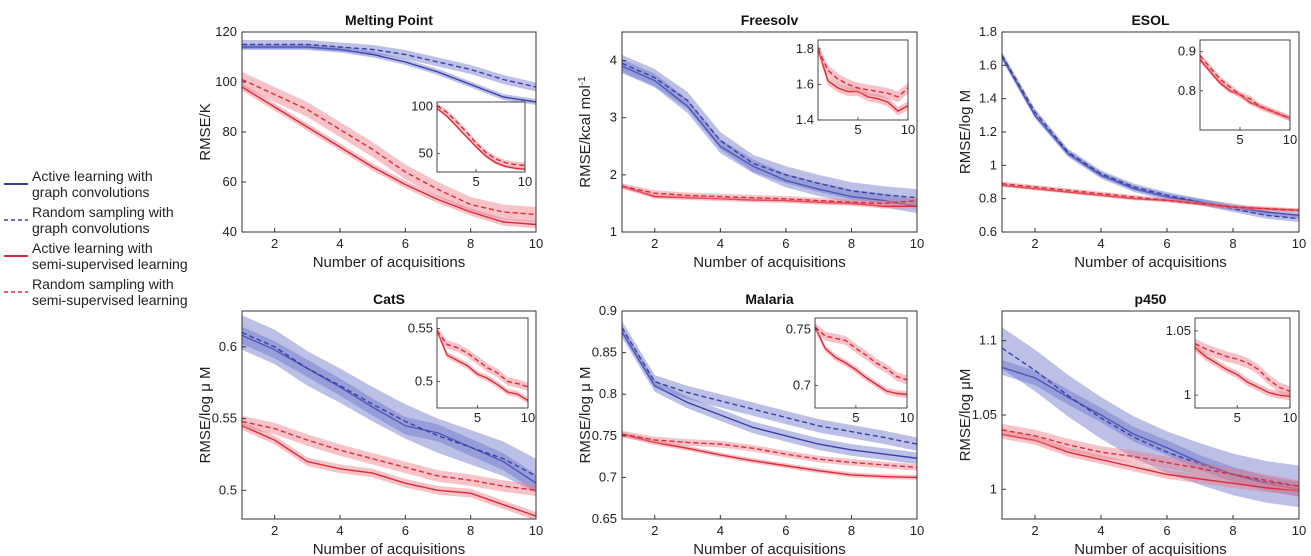 This screenshot has width=1311, height=556. What do you see at coordinates (389, 20) in the screenshot?
I see `chart-title: Melting Point` at bounding box center [389, 20].